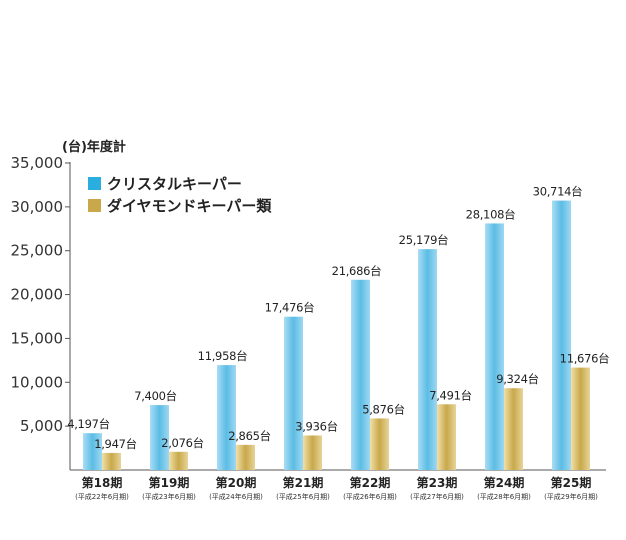 This screenshot has width=626, height=540. I want to click on data-label-crystal-keeper: 30,714台, so click(558, 192).